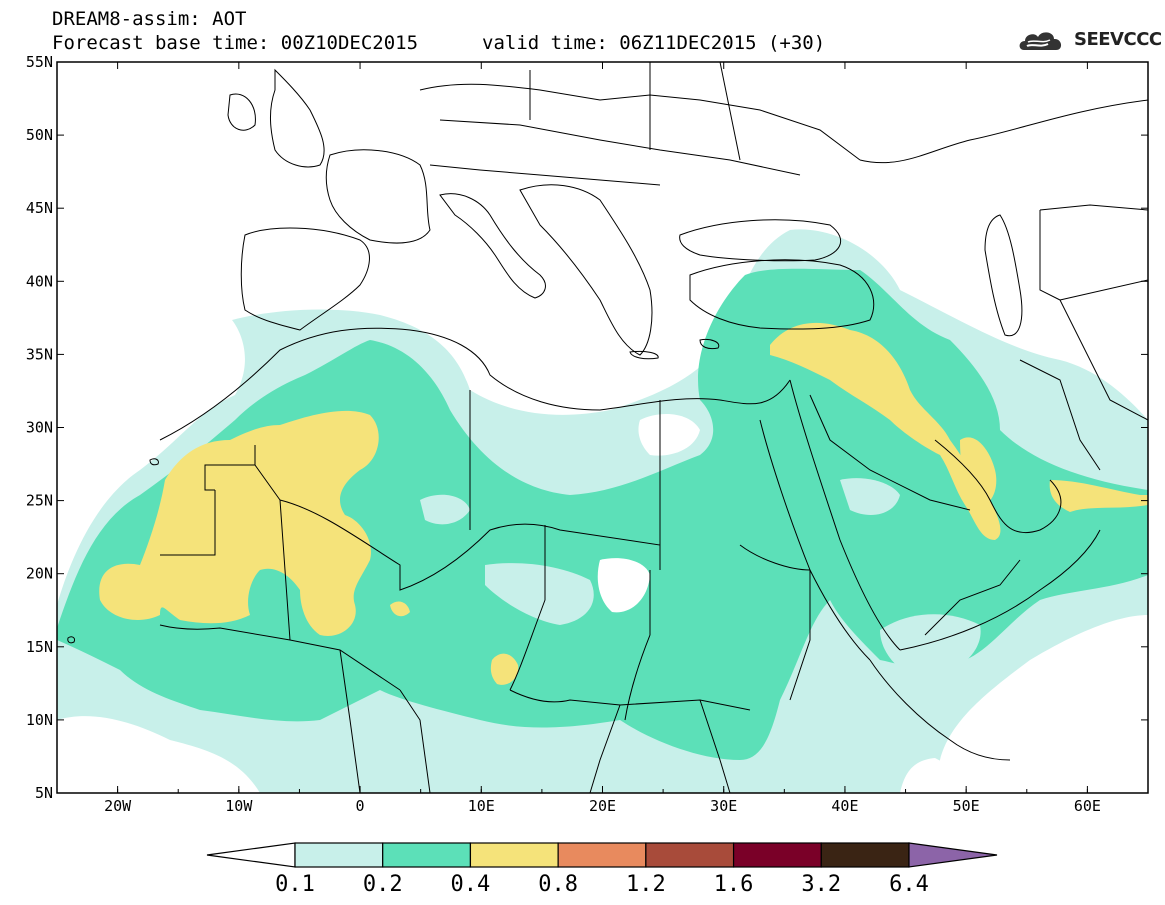  I want to click on legend-level-label: 1.2, so click(646, 884).